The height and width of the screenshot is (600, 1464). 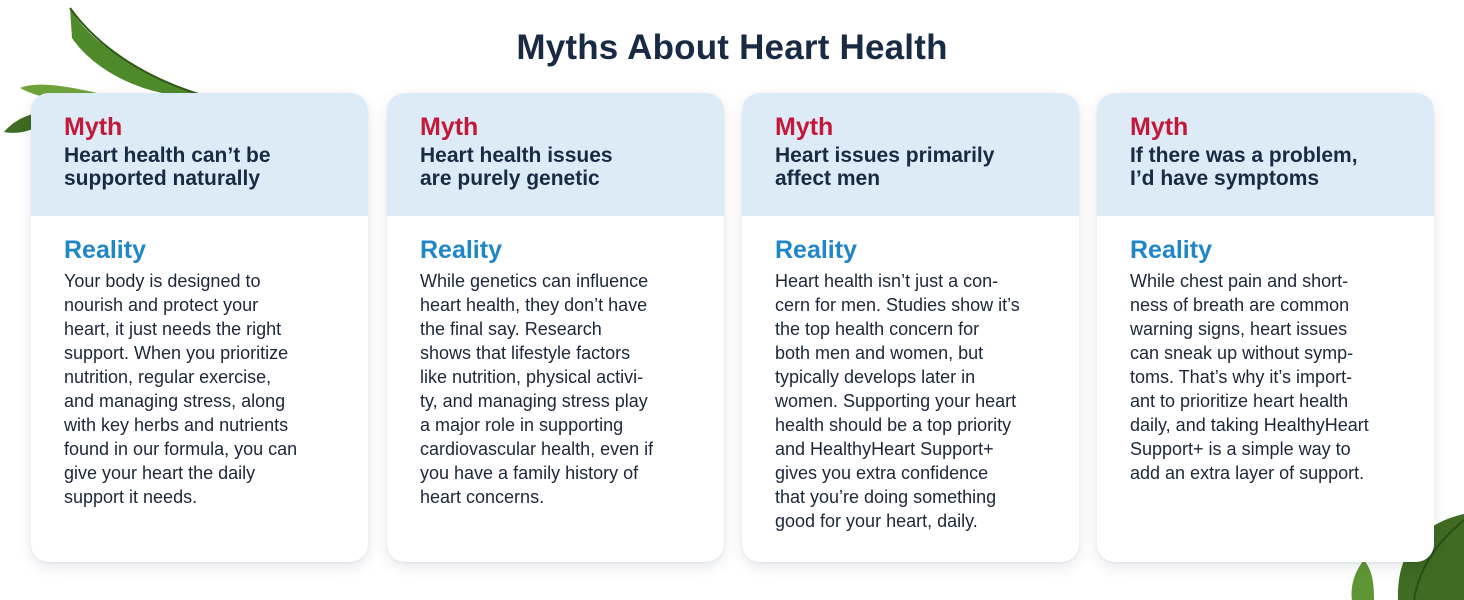 What do you see at coordinates (1240, 305) in the screenshot?
I see `reality-line: ness of breath are common` at bounding box center [1240, 305].